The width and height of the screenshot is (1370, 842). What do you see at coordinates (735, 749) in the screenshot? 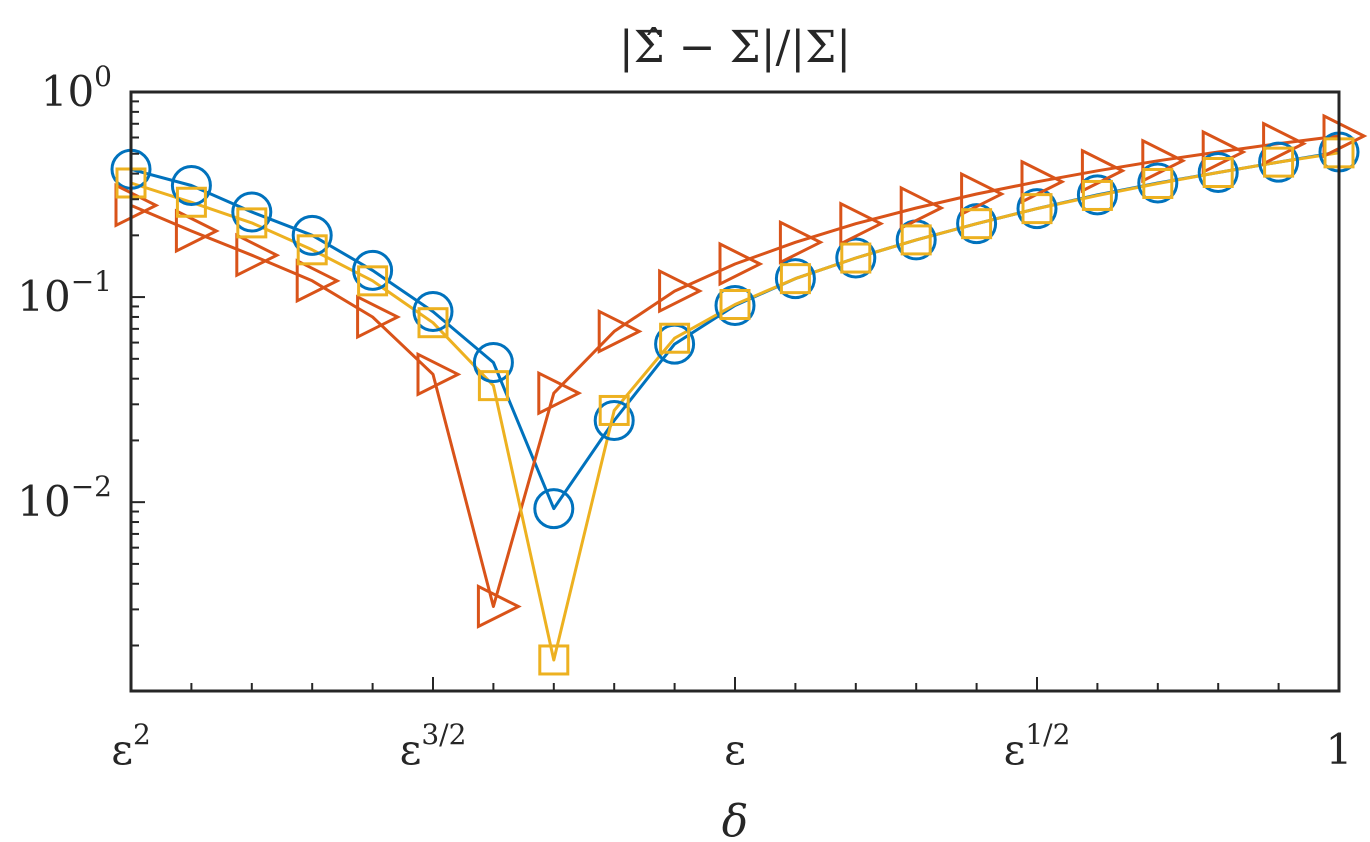
I see `x-tick-label: ε` at bounding box center [735, 749].